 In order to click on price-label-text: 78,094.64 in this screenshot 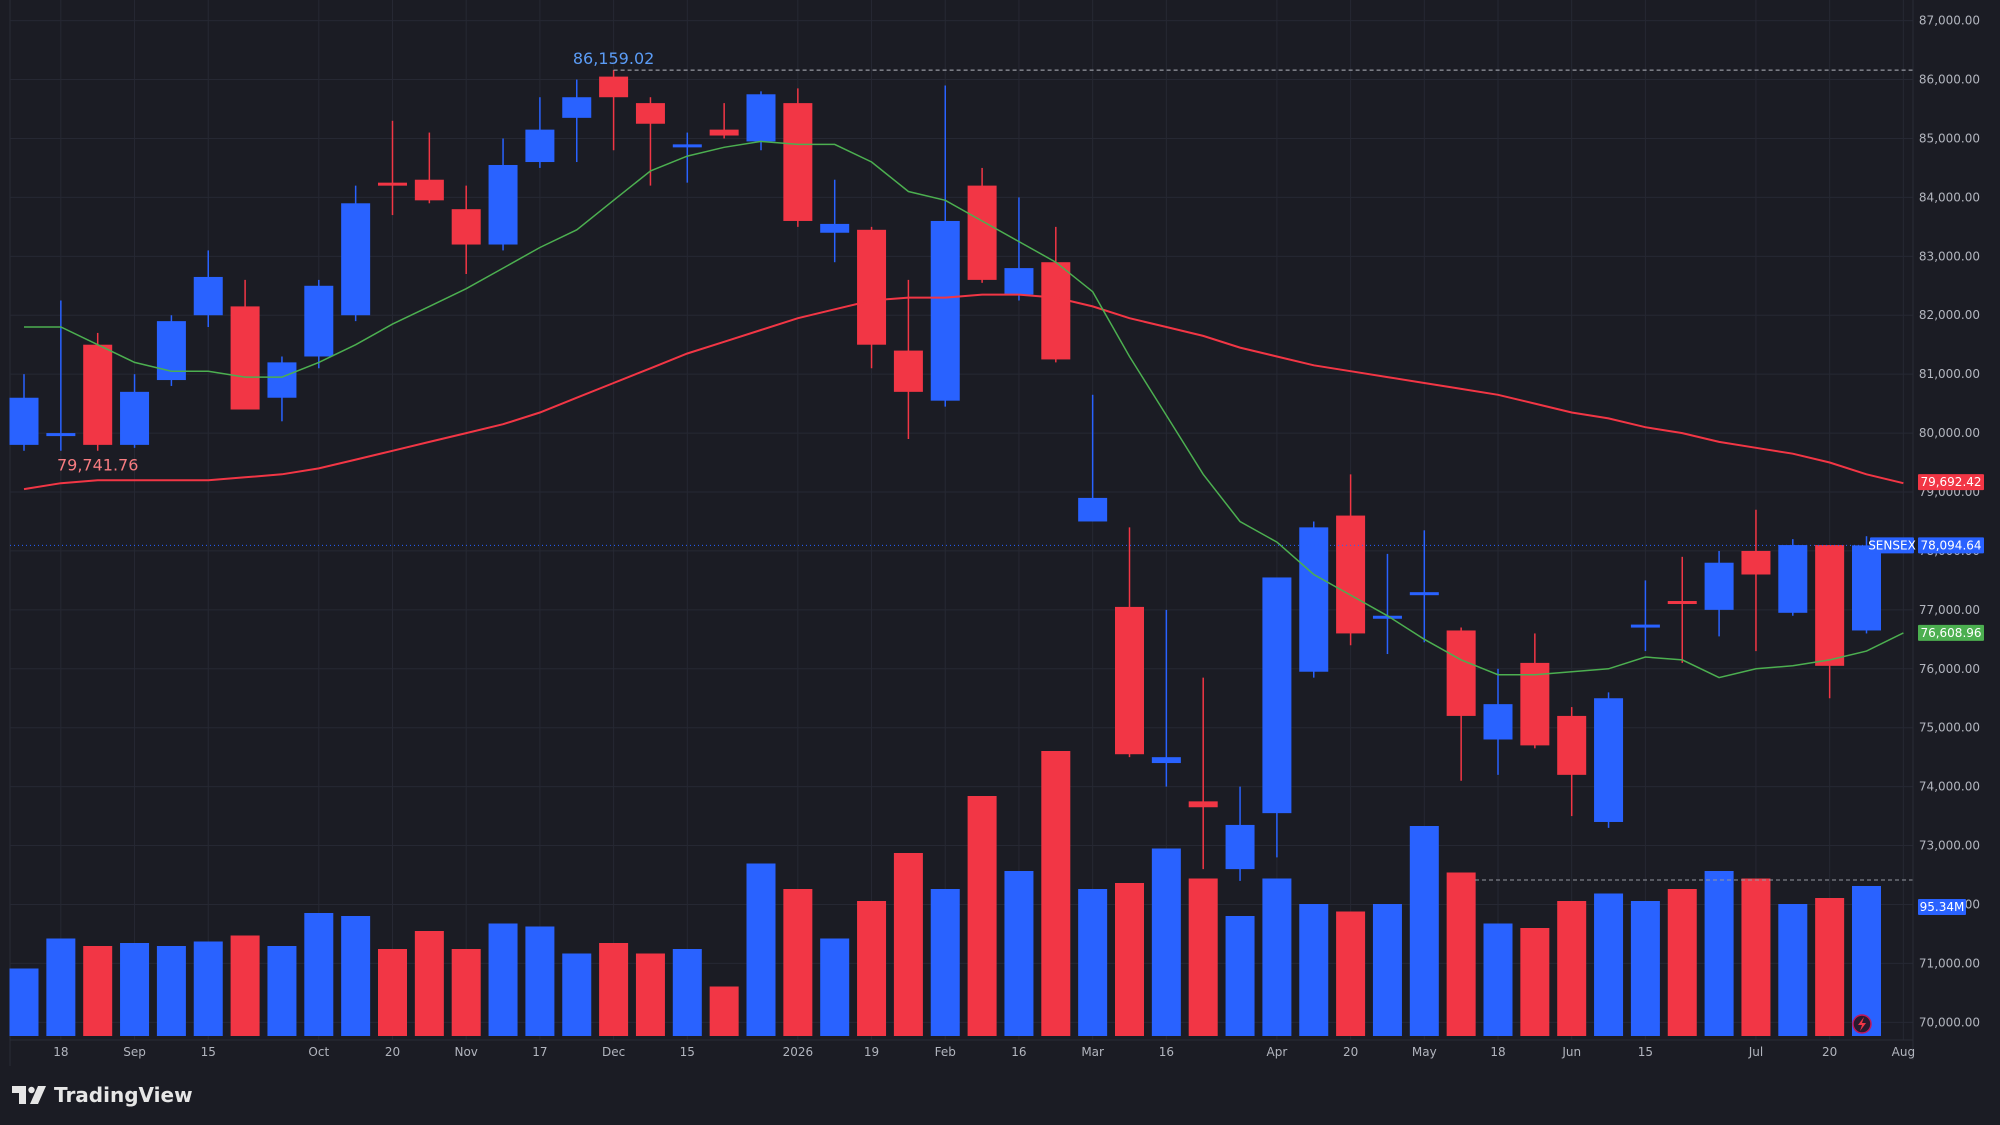, I will do `click(1950, 545)`.